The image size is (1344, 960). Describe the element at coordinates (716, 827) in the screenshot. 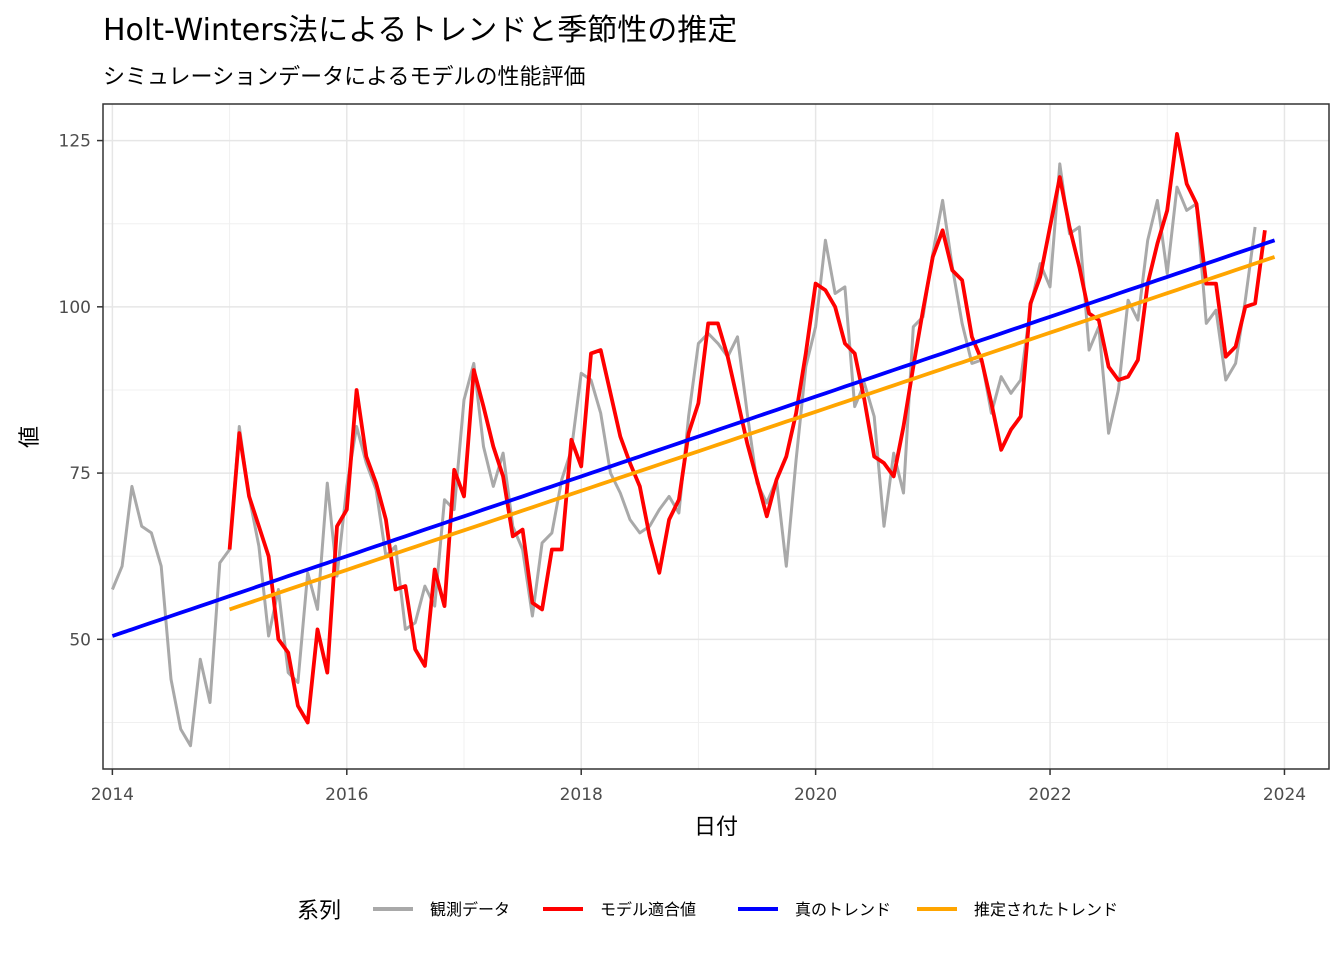

I see `x-axis-title: 日付` at that location.